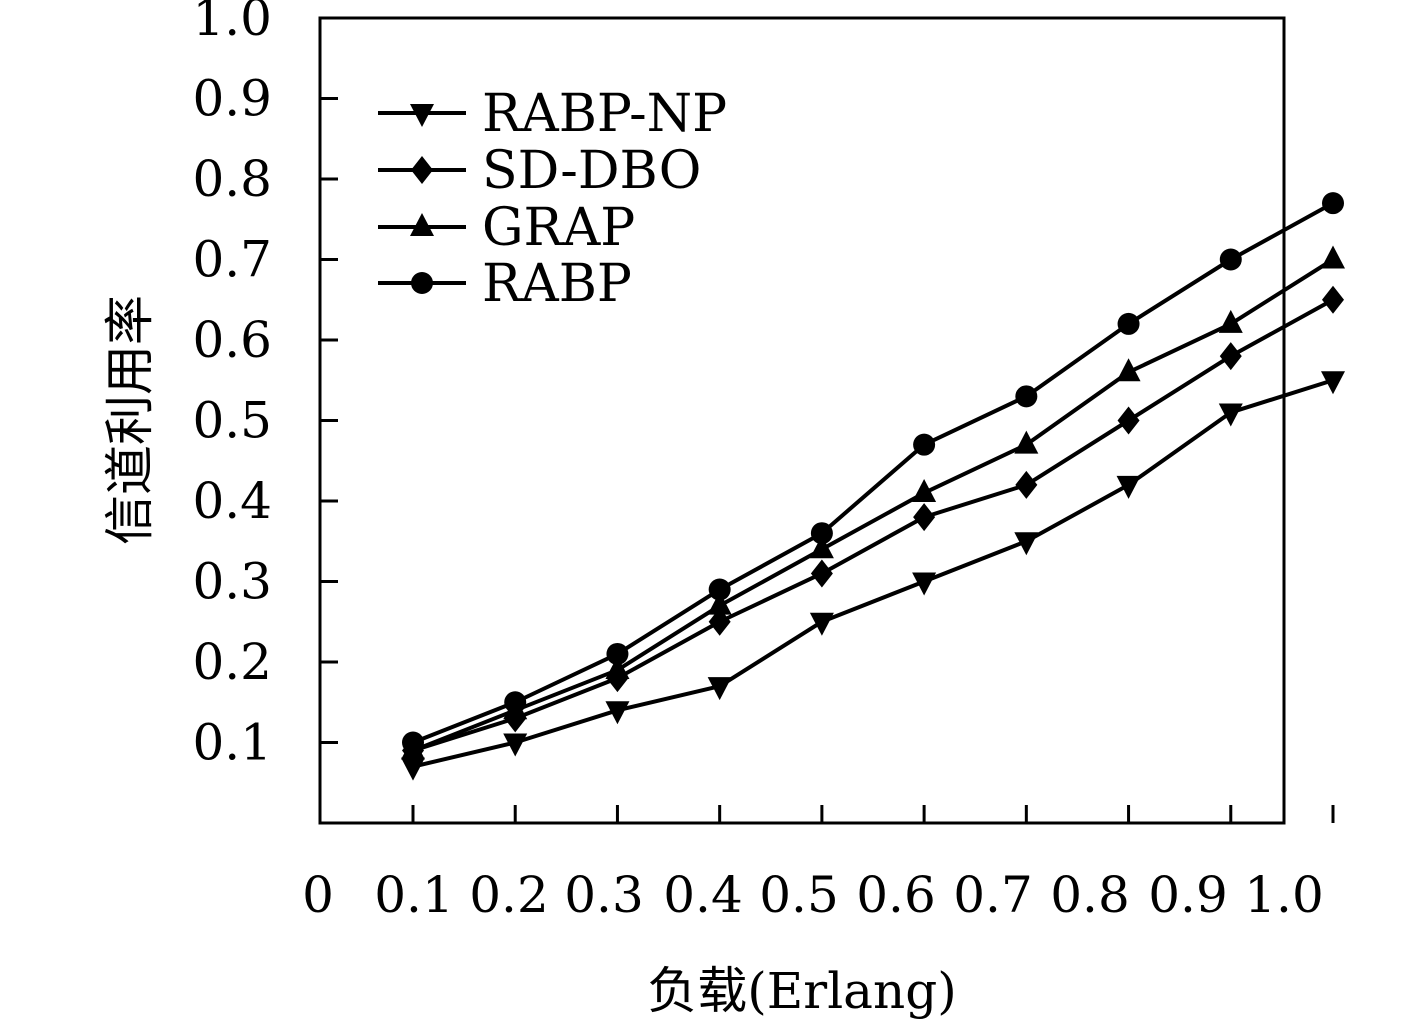  What do you see at coordinates (422, 115) in the screenshot?
I see `legend-marker-rabp-np` at bounding box center [422, 115].